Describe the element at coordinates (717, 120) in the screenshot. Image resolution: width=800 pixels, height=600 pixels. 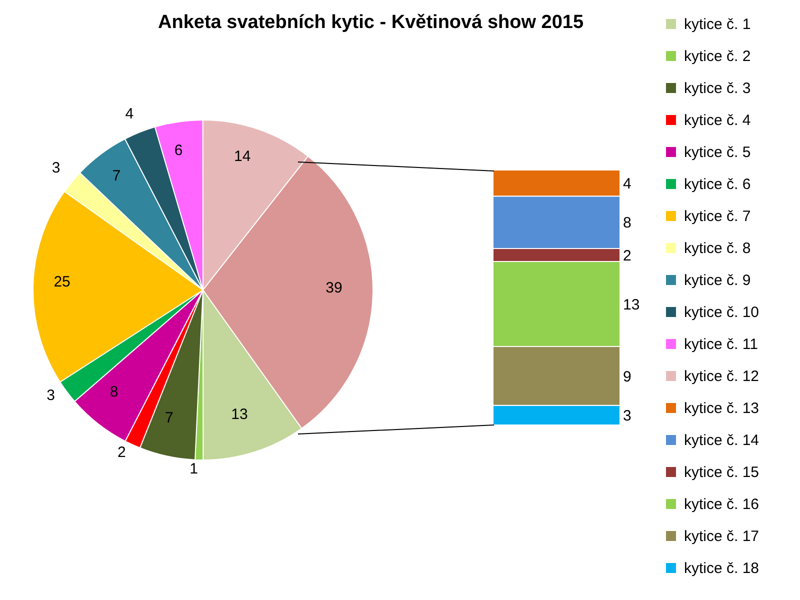
I see `legend-label: kytice č. 4` at that location.